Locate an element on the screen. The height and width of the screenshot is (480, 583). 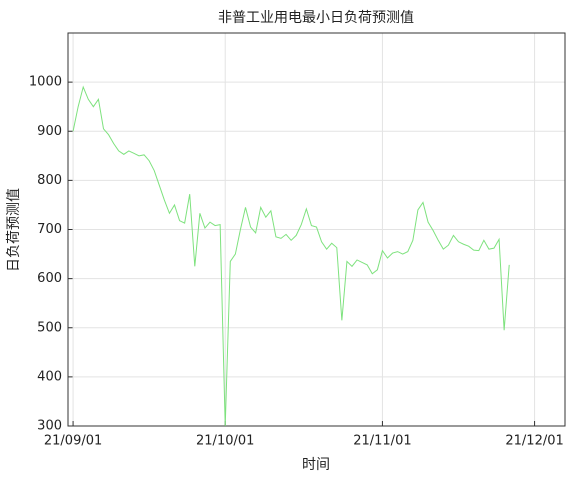
y-tick-label: 1000 is located at coordinates (45, 82).